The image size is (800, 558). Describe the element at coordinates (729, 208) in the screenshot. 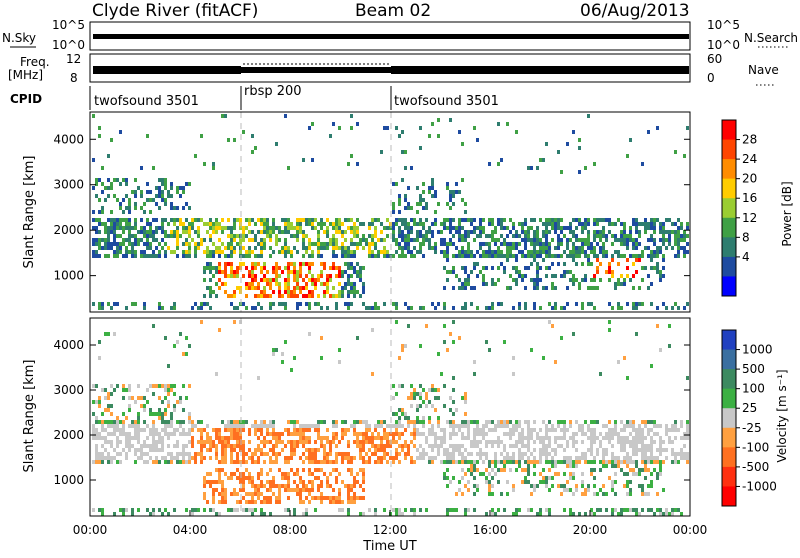

I see `power-colorbar-swatch` at that location.